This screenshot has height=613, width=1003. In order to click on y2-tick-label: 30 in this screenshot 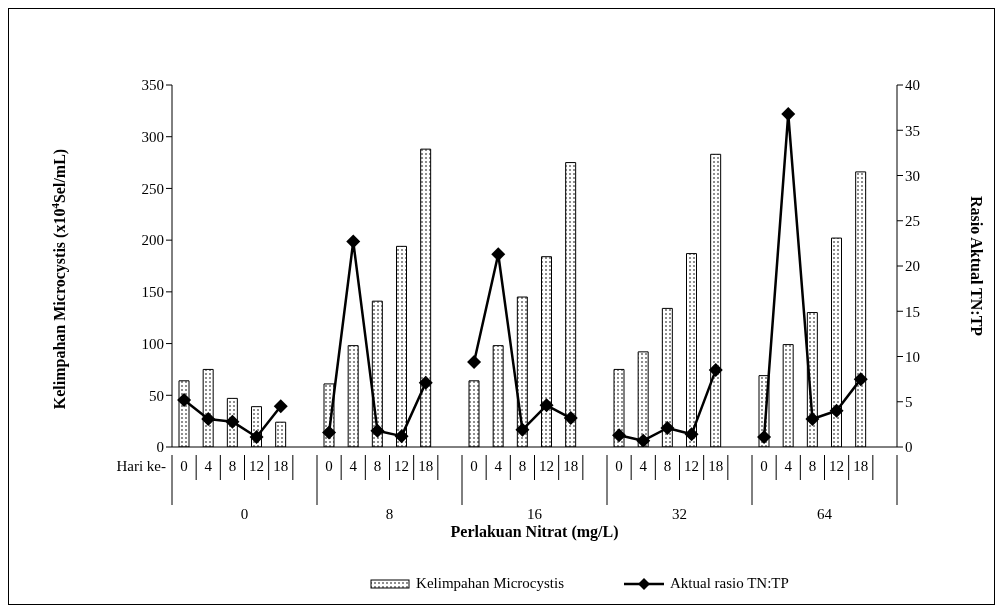, I will do `click(912, 175)`.